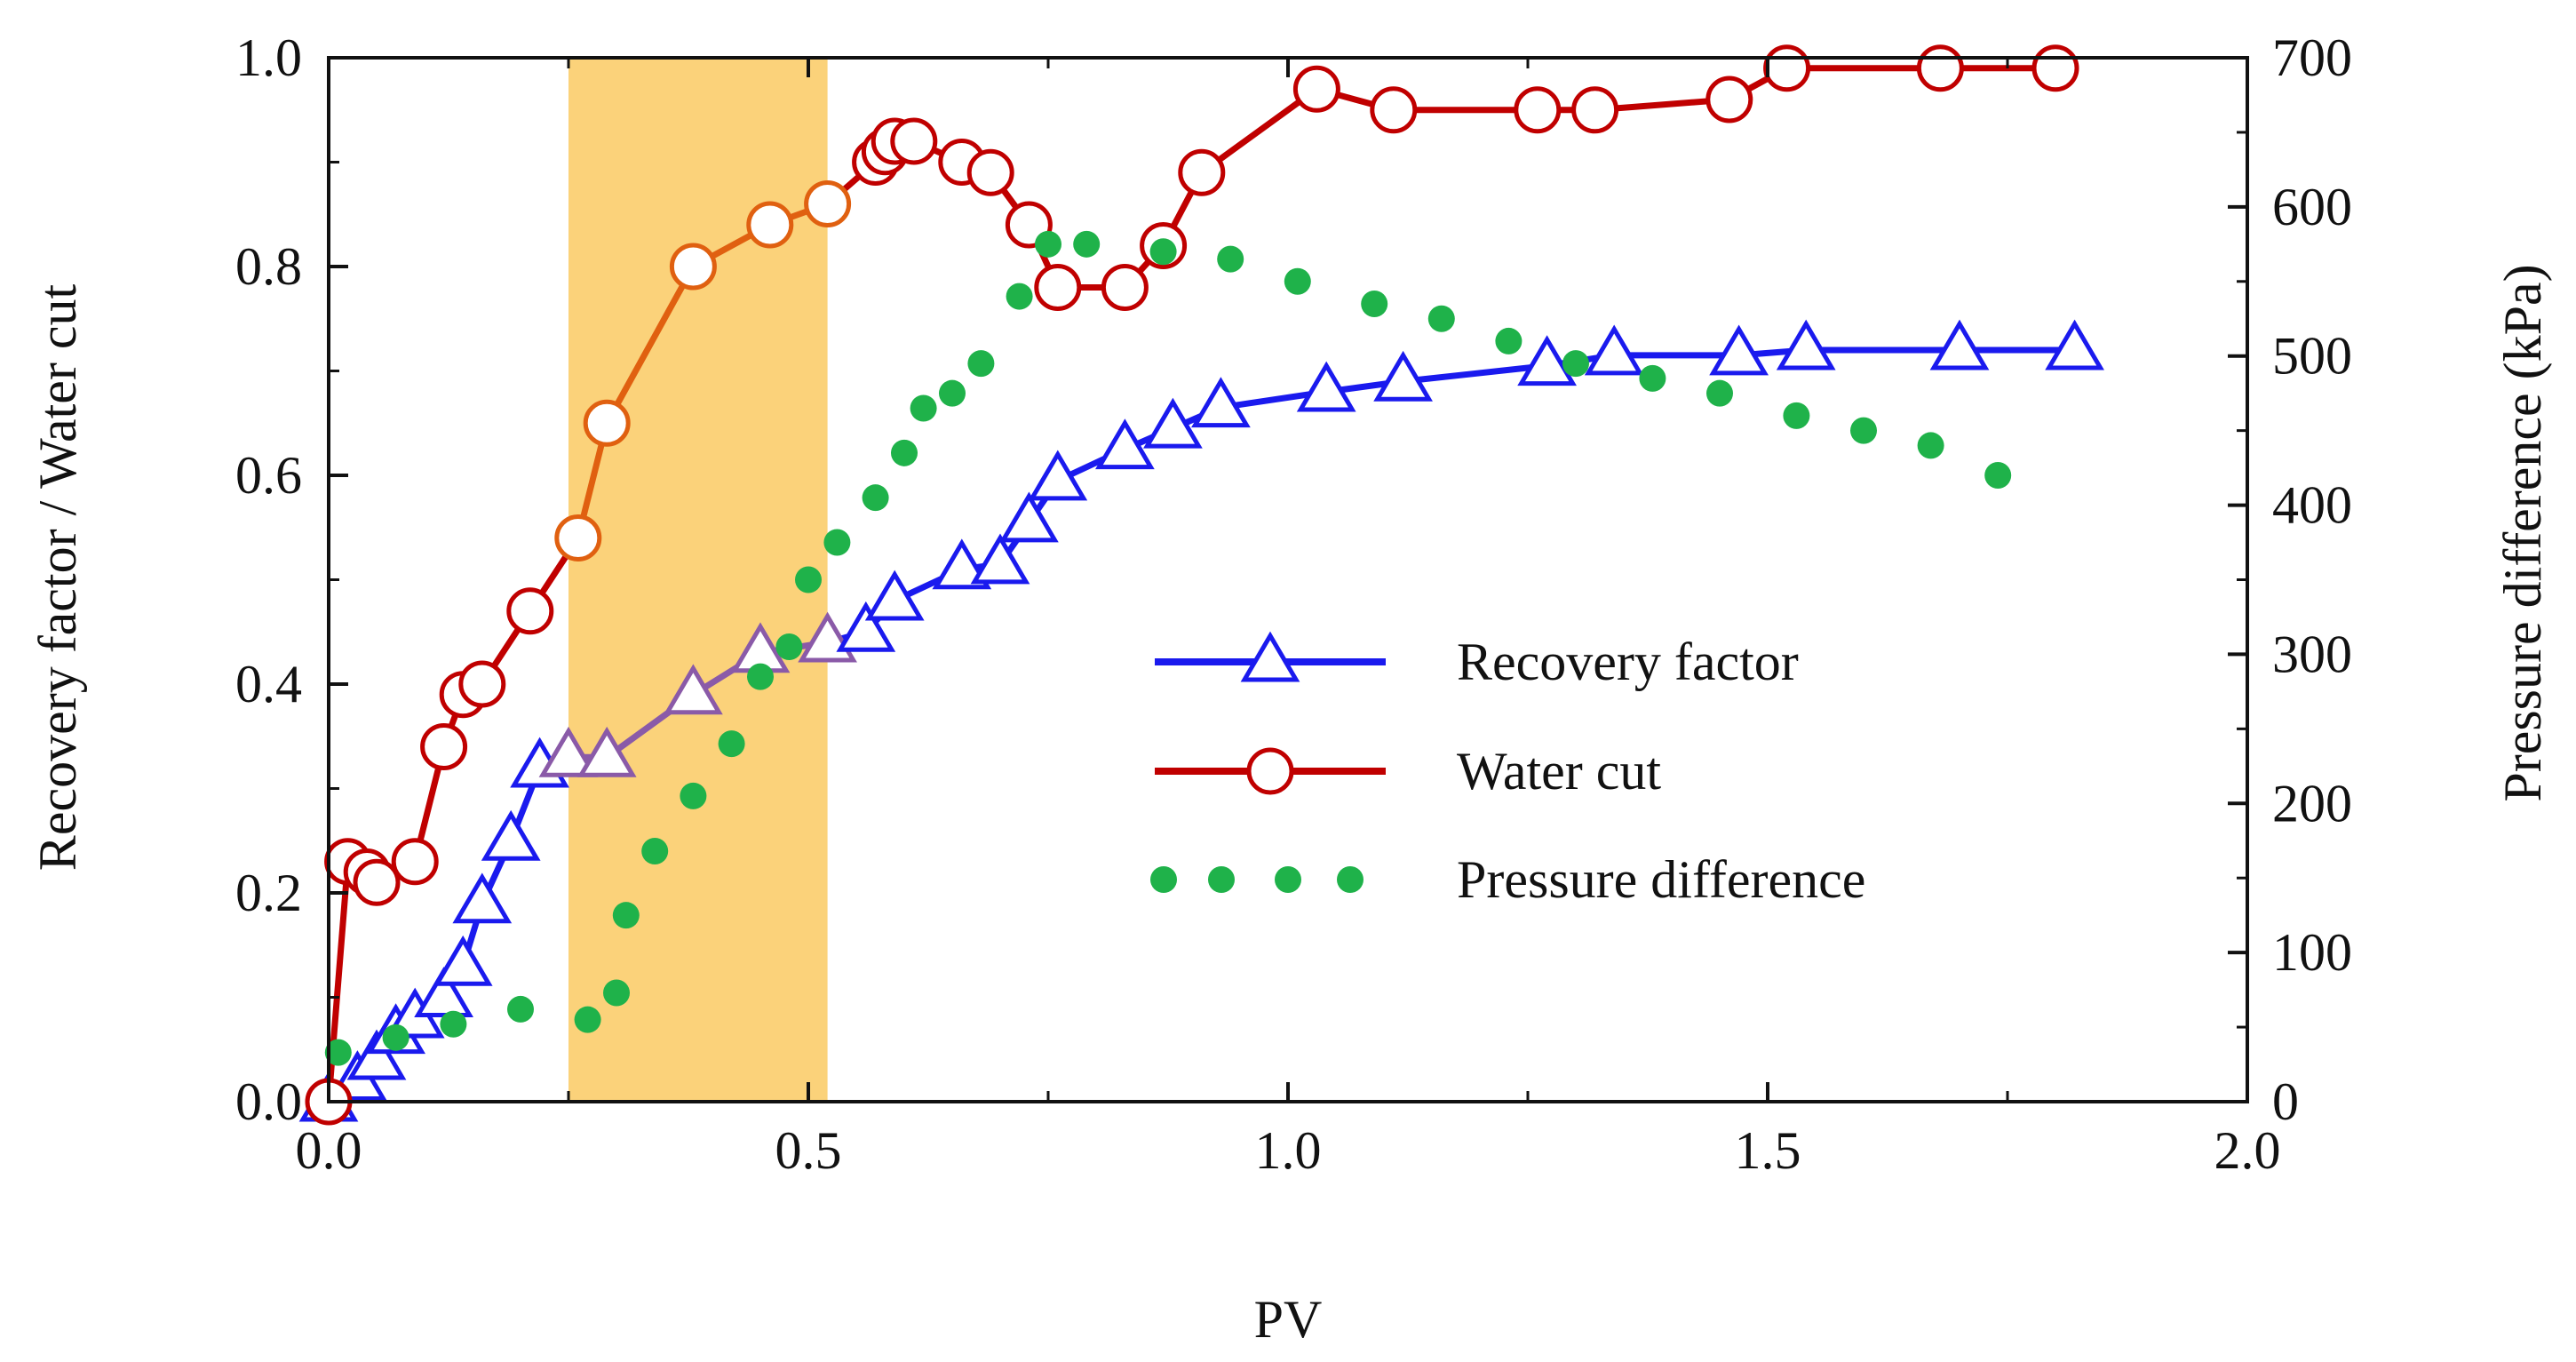 The width and height of the screenshot is (2576, 1362). I want to click on y-right-axis: 0 100 200 300 400 500 600 700, so click(2290, 579).